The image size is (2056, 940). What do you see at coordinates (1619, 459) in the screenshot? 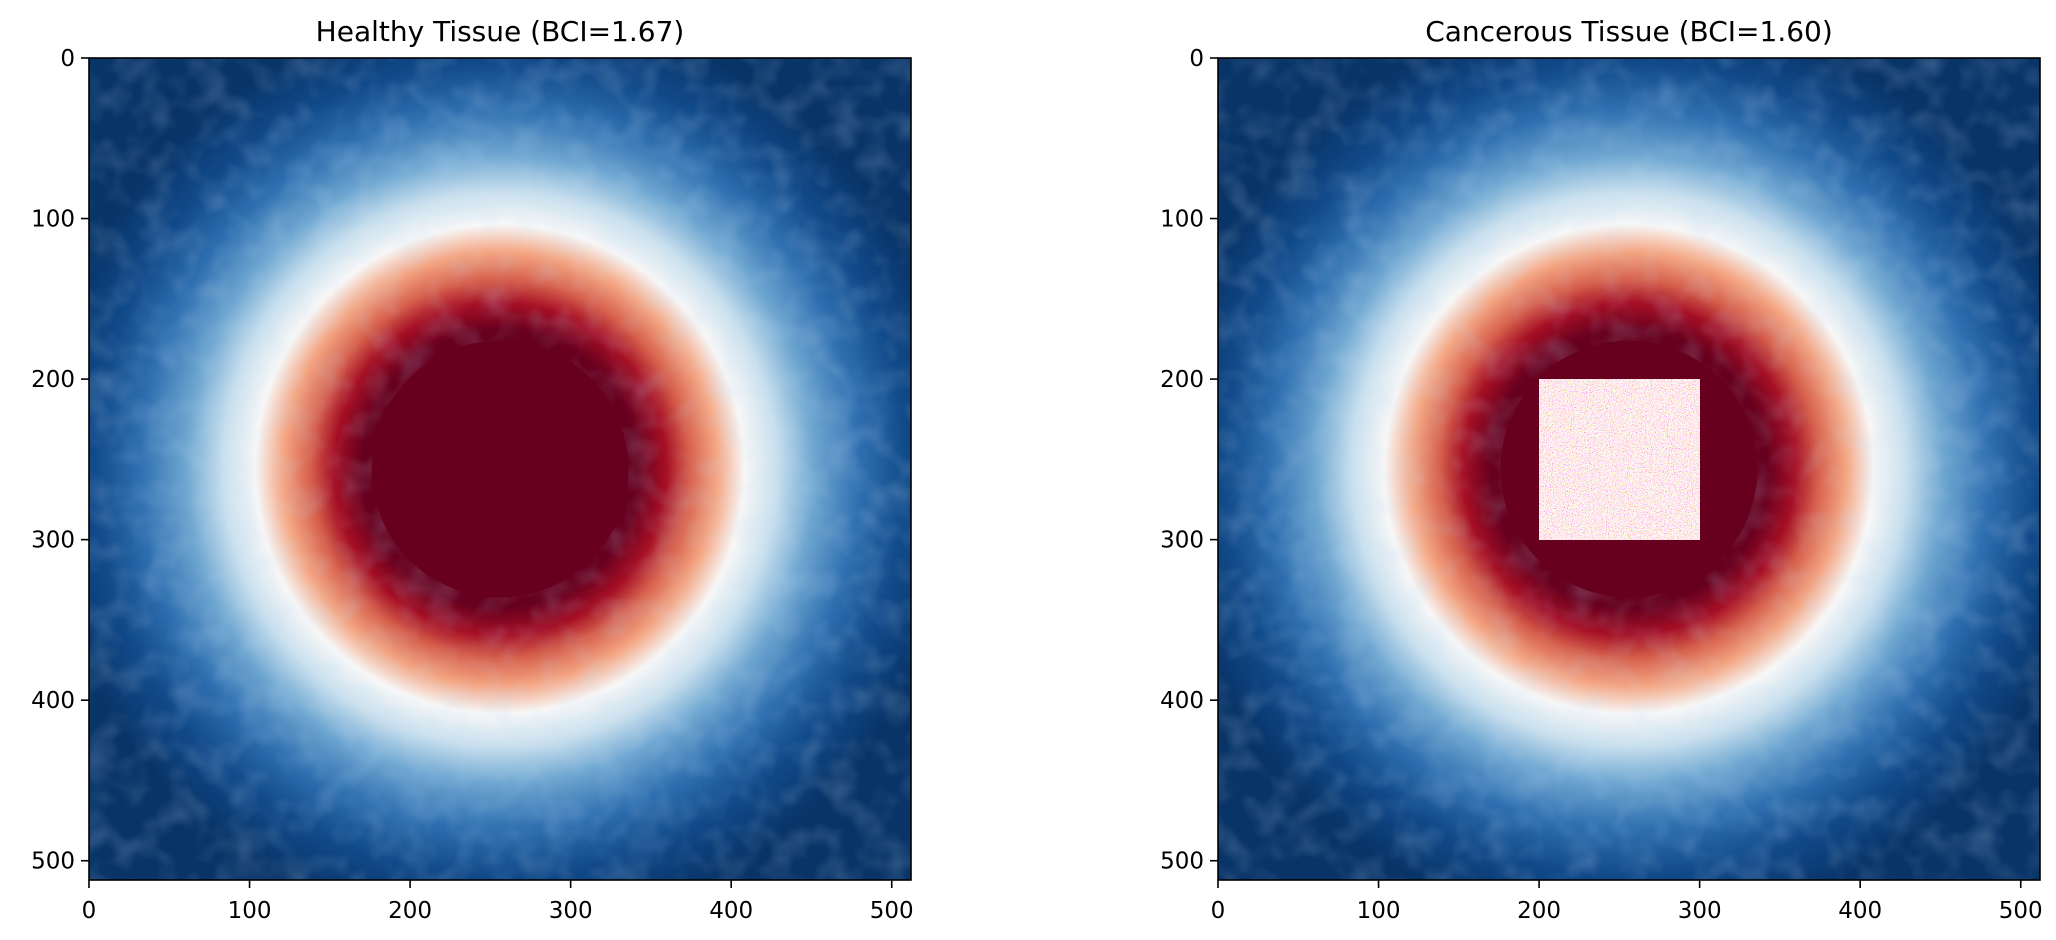
I see `noise-patch` at bounding box center [1619, 459].